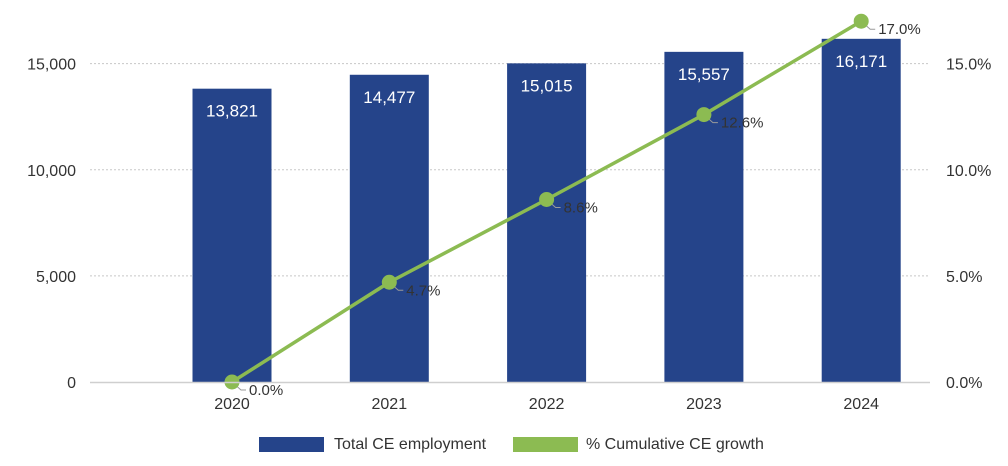 Image resolution: width=1008 pixels, height=466 pixels. What do you see at coordinates (389, 97) in the screenshot?
I see `bar-value-label: 14,477` at bounding box center [389, 97].